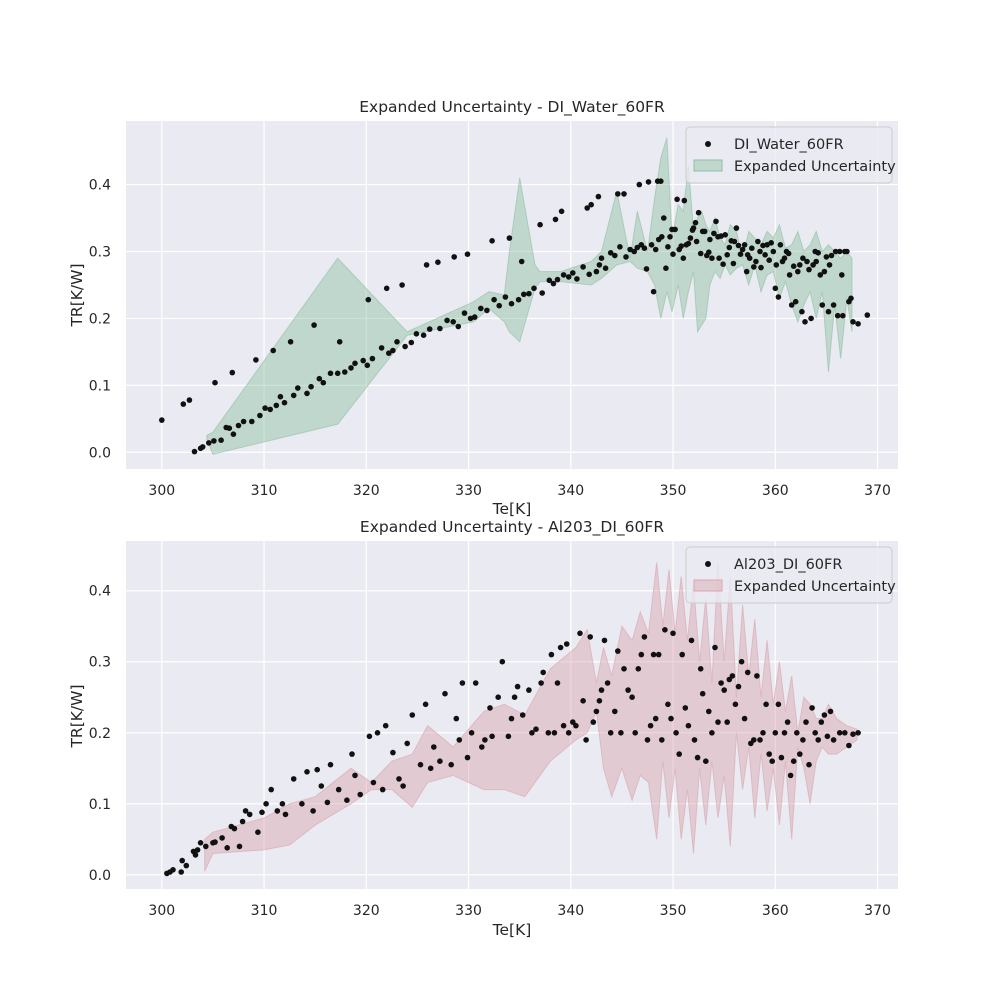 The image size is (1000, 1000). What do you see at coordinates (789, 155) in the screenshot?
I see `legend-top` at bounding box center [789, 155].